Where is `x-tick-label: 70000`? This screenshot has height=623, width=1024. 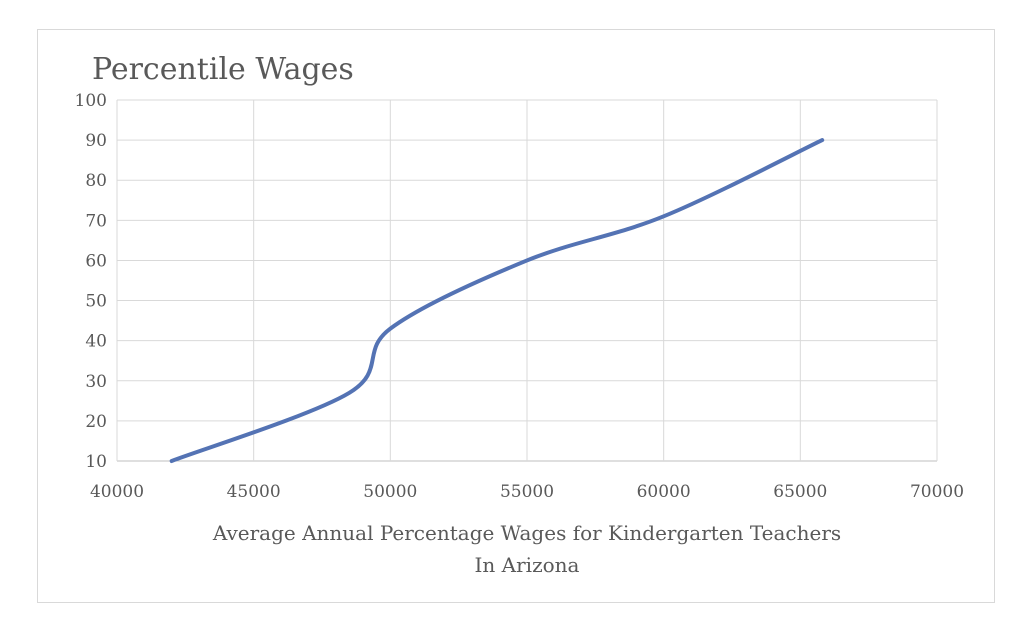
x-tick-label: 70000 is located at coordinates (937, 492).